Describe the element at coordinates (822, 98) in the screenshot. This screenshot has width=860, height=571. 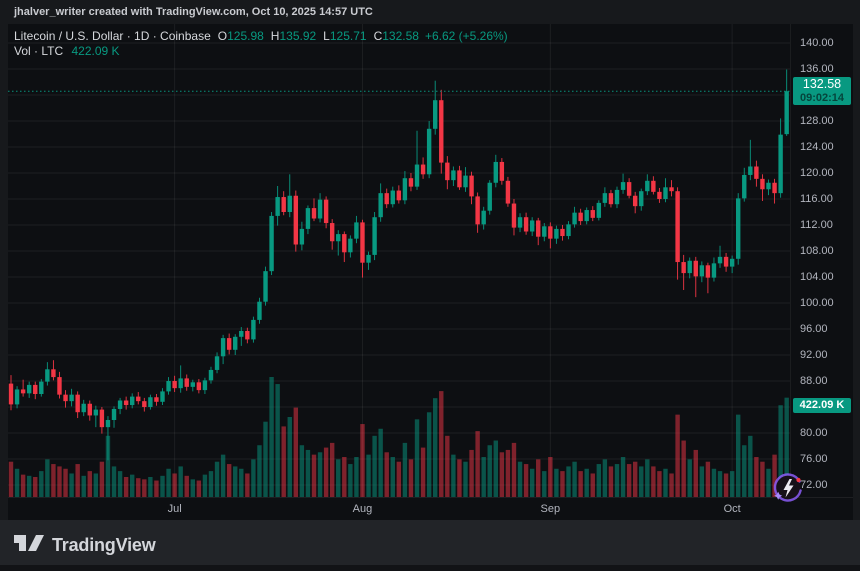
I see `bar-countdown: 09:02:14` at that location.